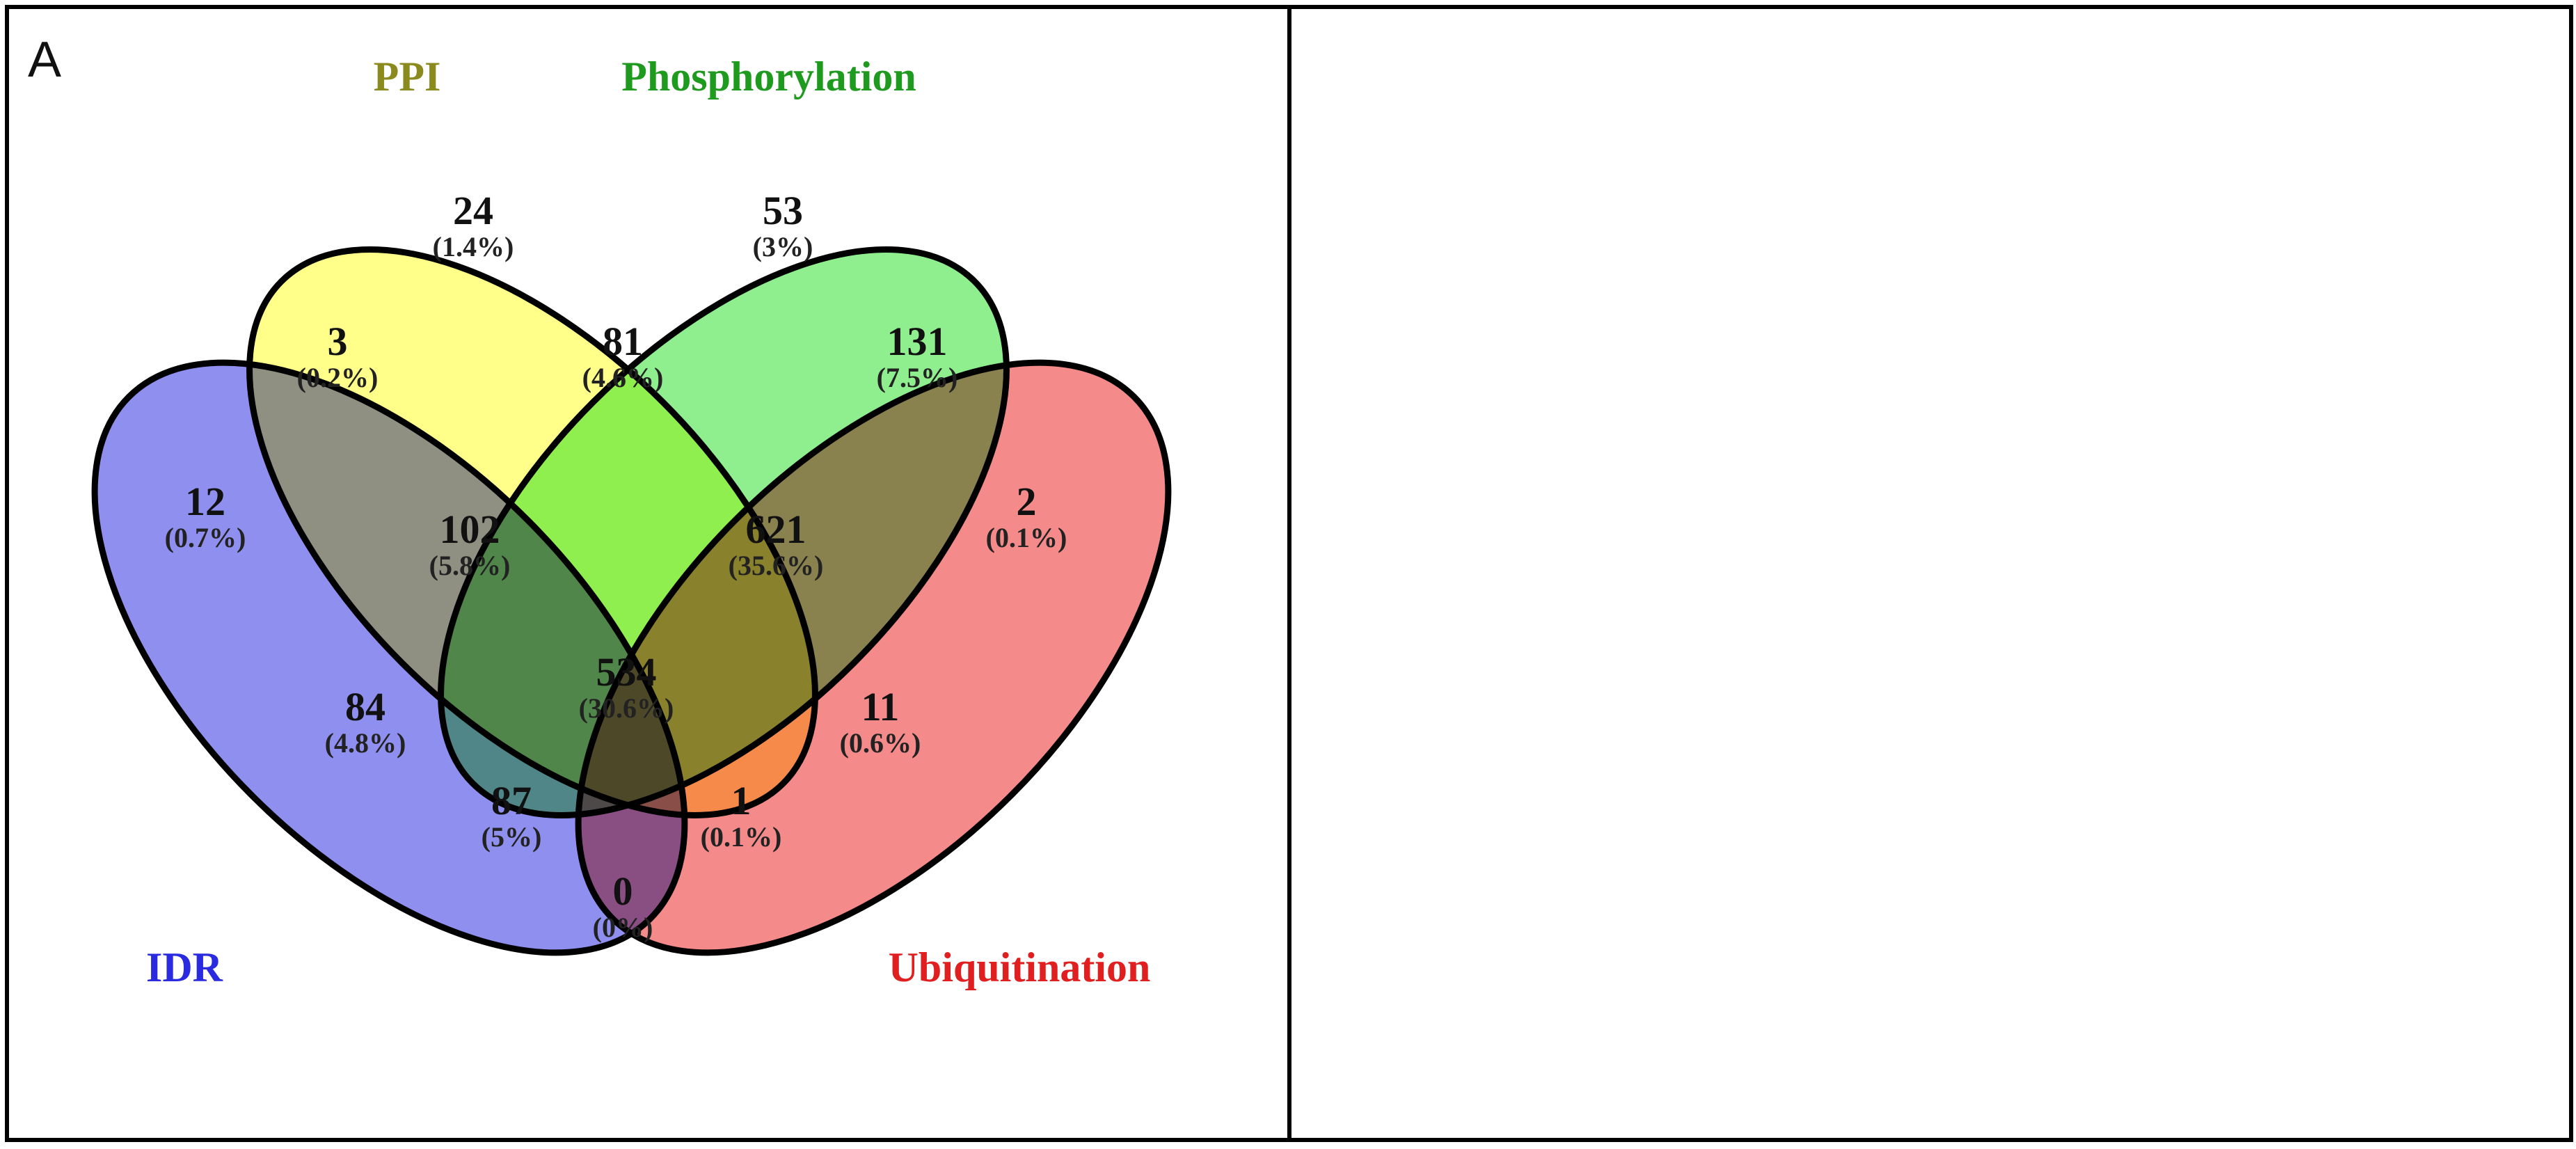 The height and width of the screenshot is (1149, 2576). Describe the element at coordinates (1467, 967) in the screenshot. I see `panel-b-idr-set-label: IDR` at that location.